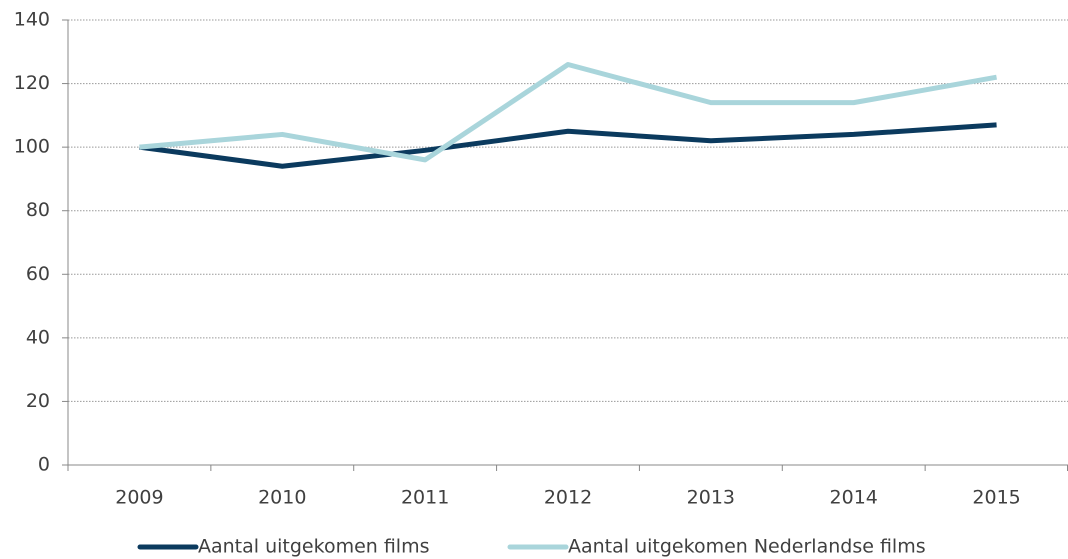  What do you see at coordinates (38, 274) in the screenshot?
I see `y-tick-label: 60` at bounding box center [38, 274].